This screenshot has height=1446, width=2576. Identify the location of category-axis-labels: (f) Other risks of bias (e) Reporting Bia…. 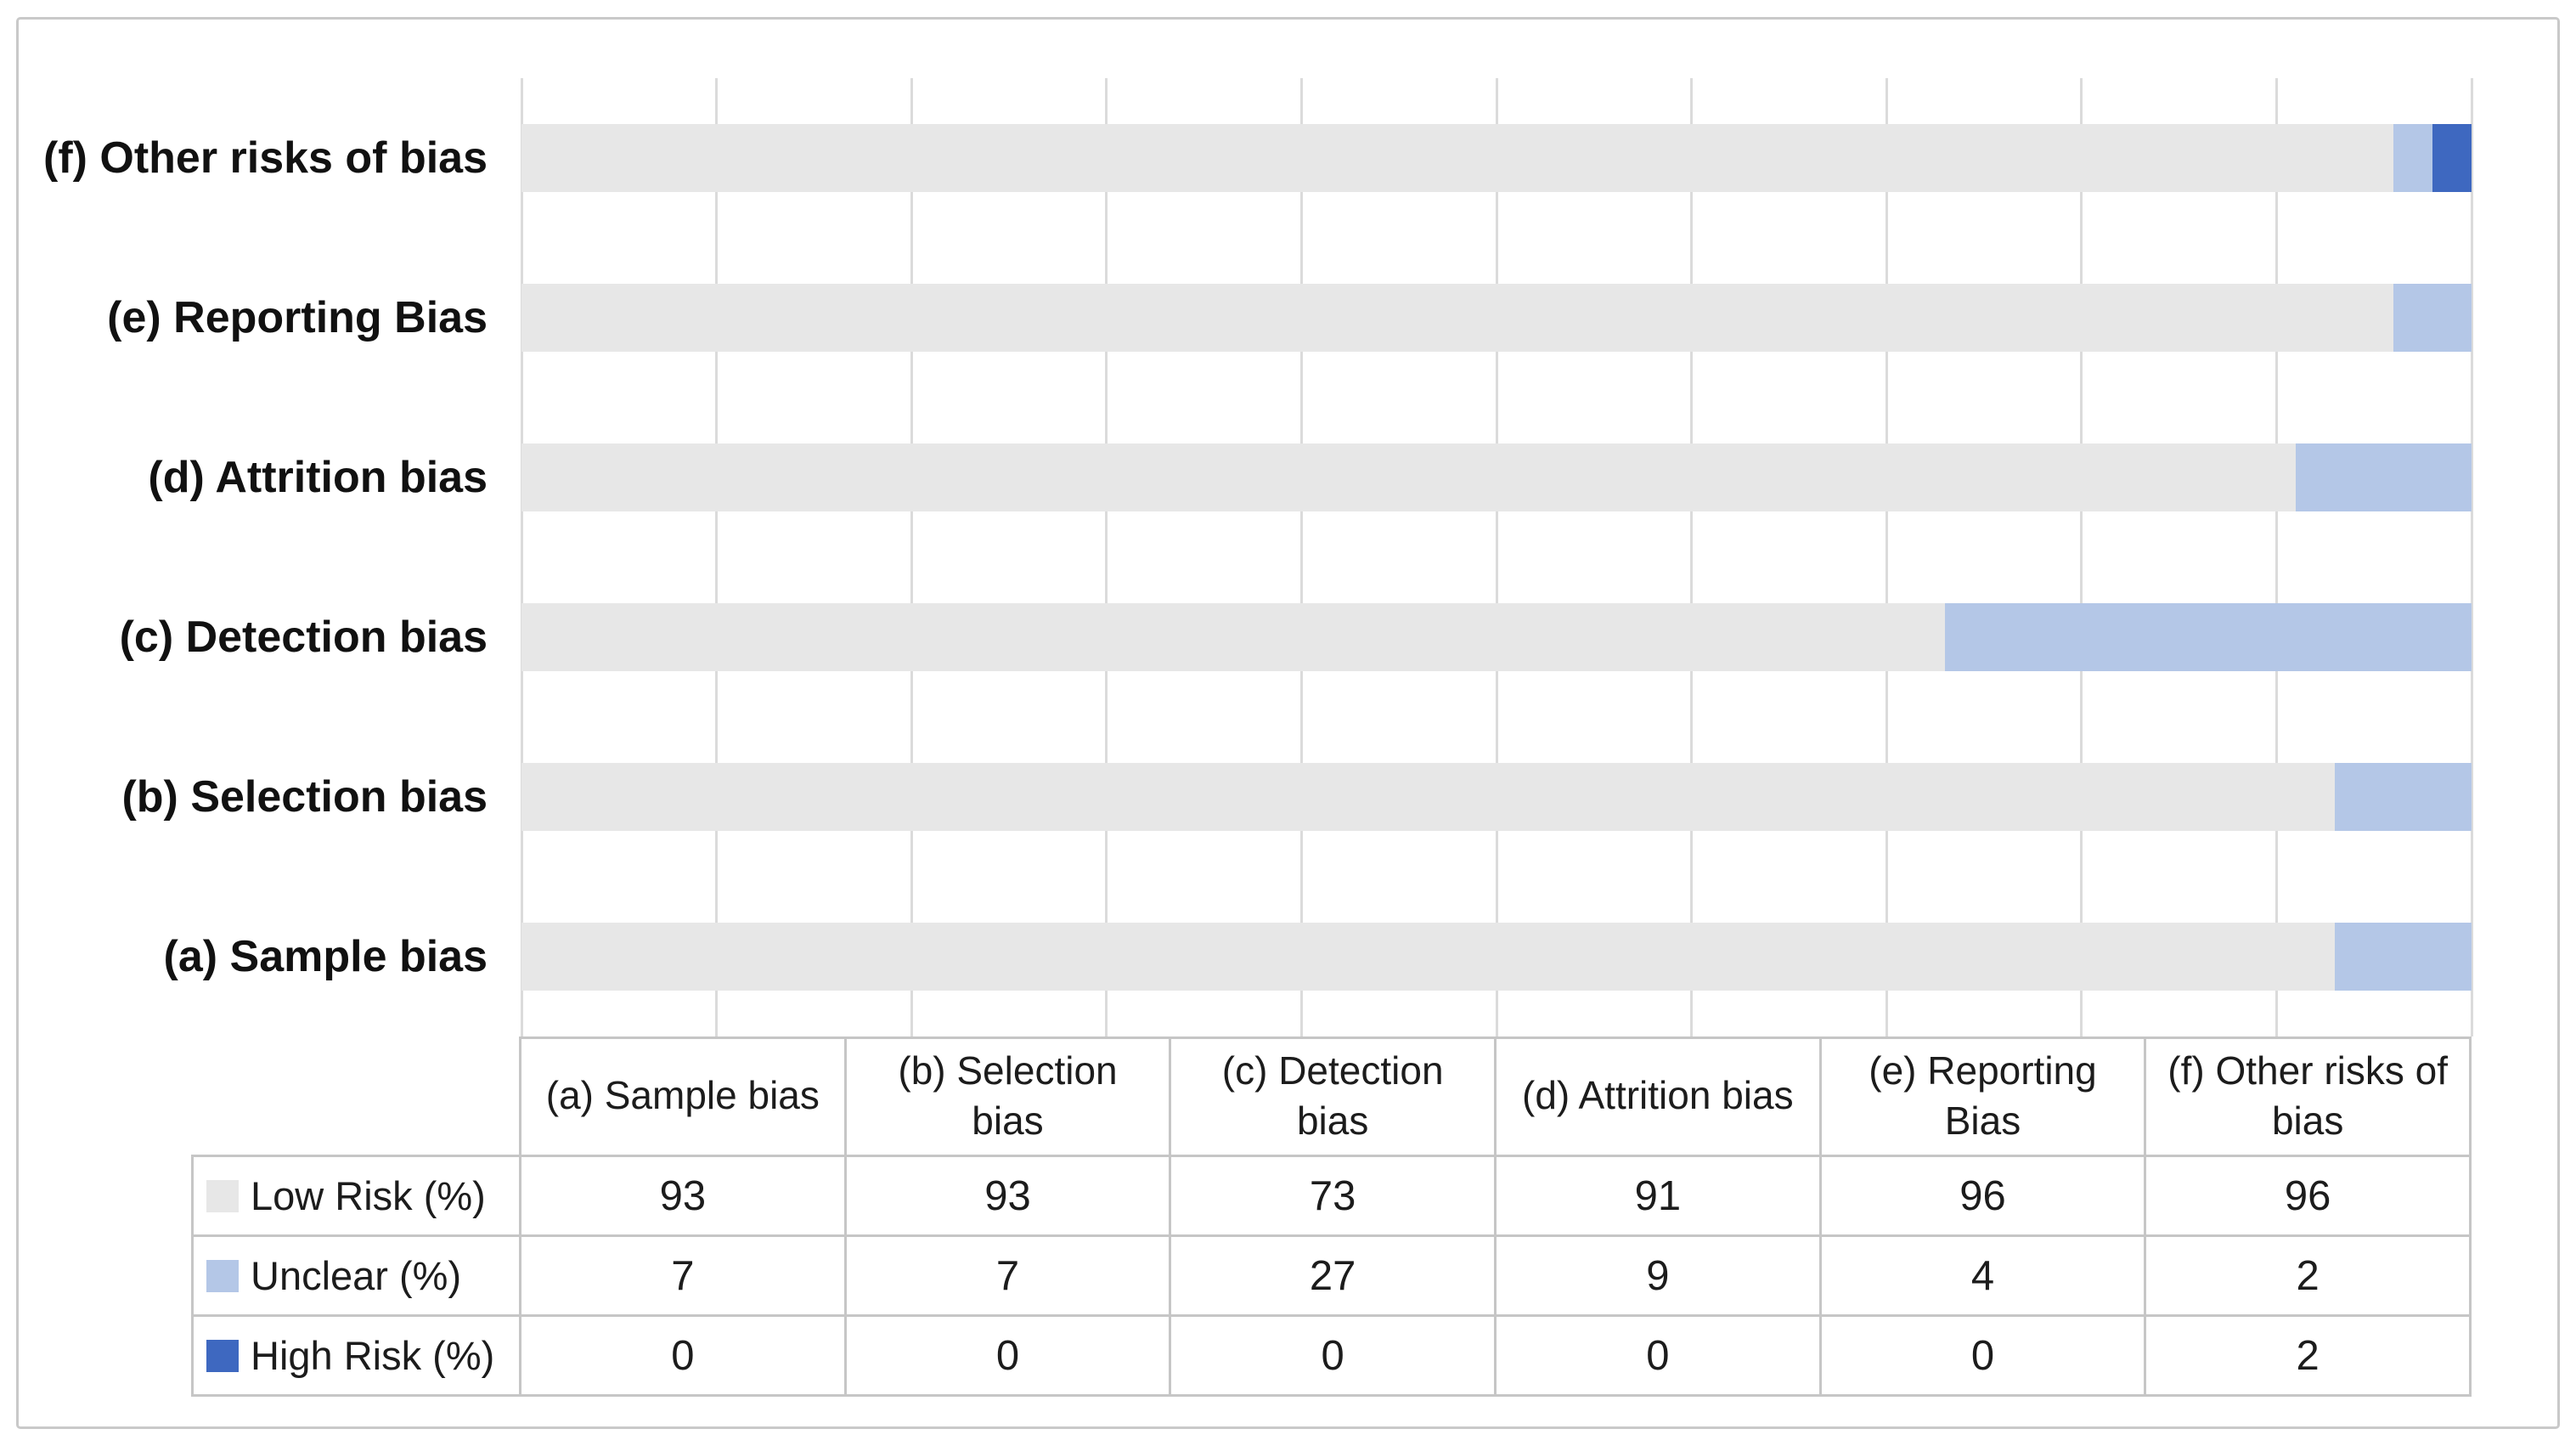
(264, 557).